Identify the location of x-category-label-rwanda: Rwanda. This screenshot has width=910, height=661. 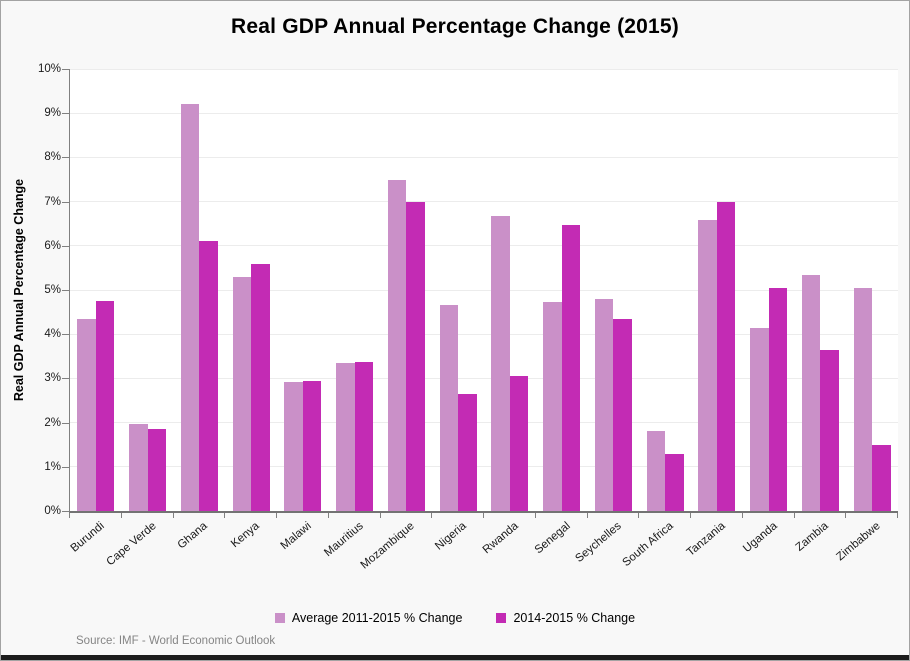
(500, 538).